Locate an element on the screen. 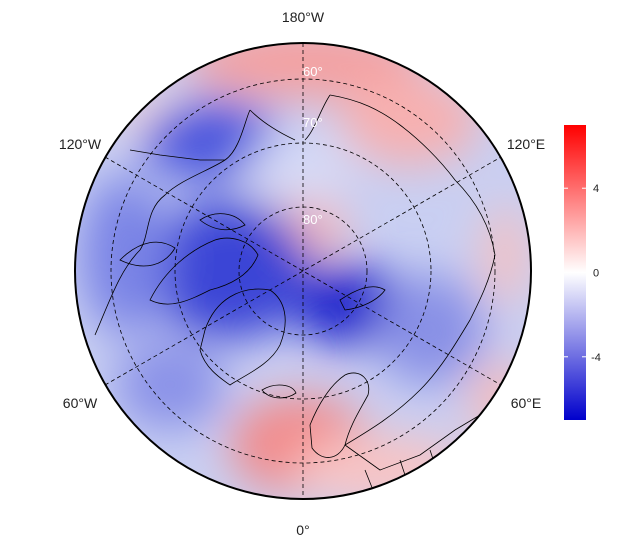 The image size is (625, 552). colorbar-tick-label: 0 is located at coordinates (596, 274).